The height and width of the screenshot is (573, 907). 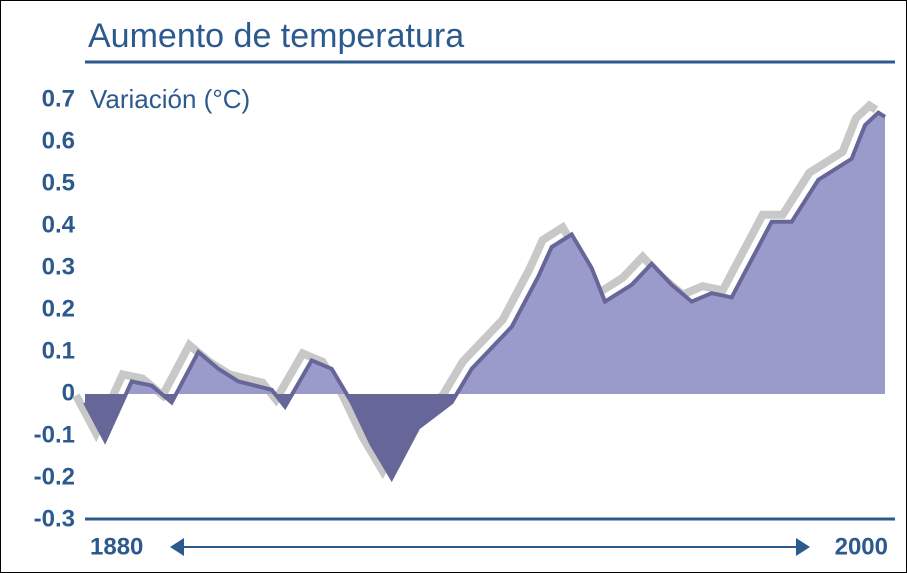 I want to click on x-tick-label: 1880, so click(x=116, y=546).